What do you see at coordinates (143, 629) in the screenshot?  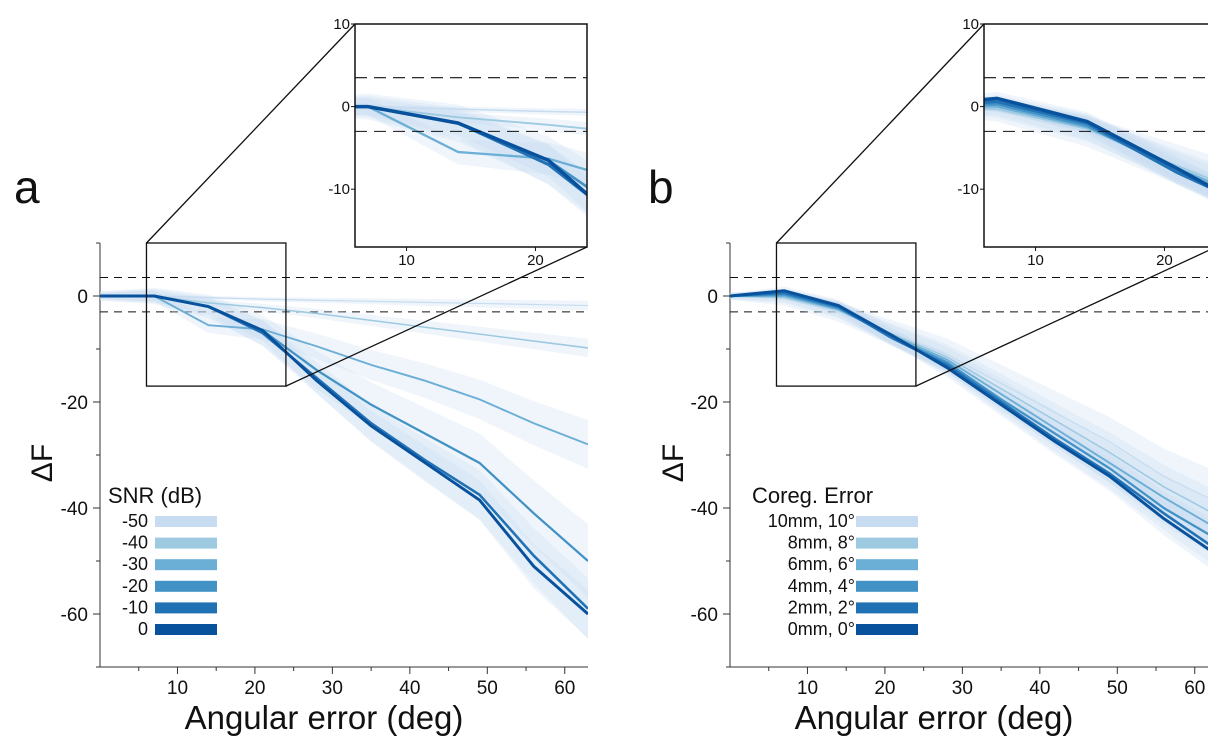 I see `legend-label: 0` at bounding box center [143, 629].